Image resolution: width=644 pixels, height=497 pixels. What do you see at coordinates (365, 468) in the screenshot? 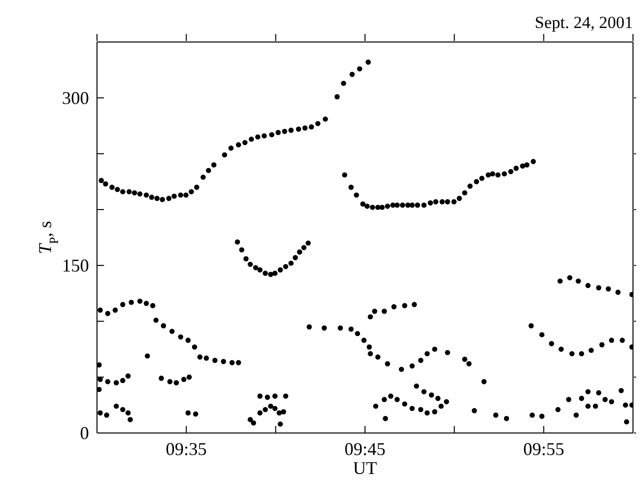
I see `x-axis-title: UT` at bounding box center [365, 468].